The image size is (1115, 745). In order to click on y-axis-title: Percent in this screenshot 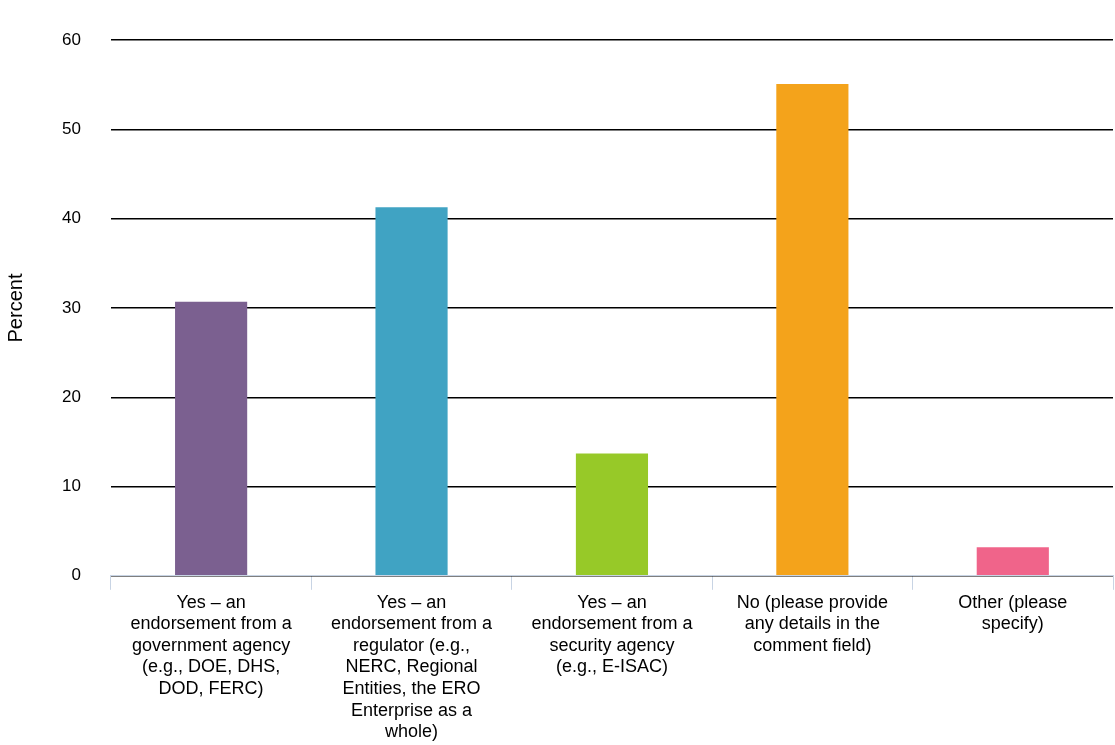, I will do `click(14, 308)`.